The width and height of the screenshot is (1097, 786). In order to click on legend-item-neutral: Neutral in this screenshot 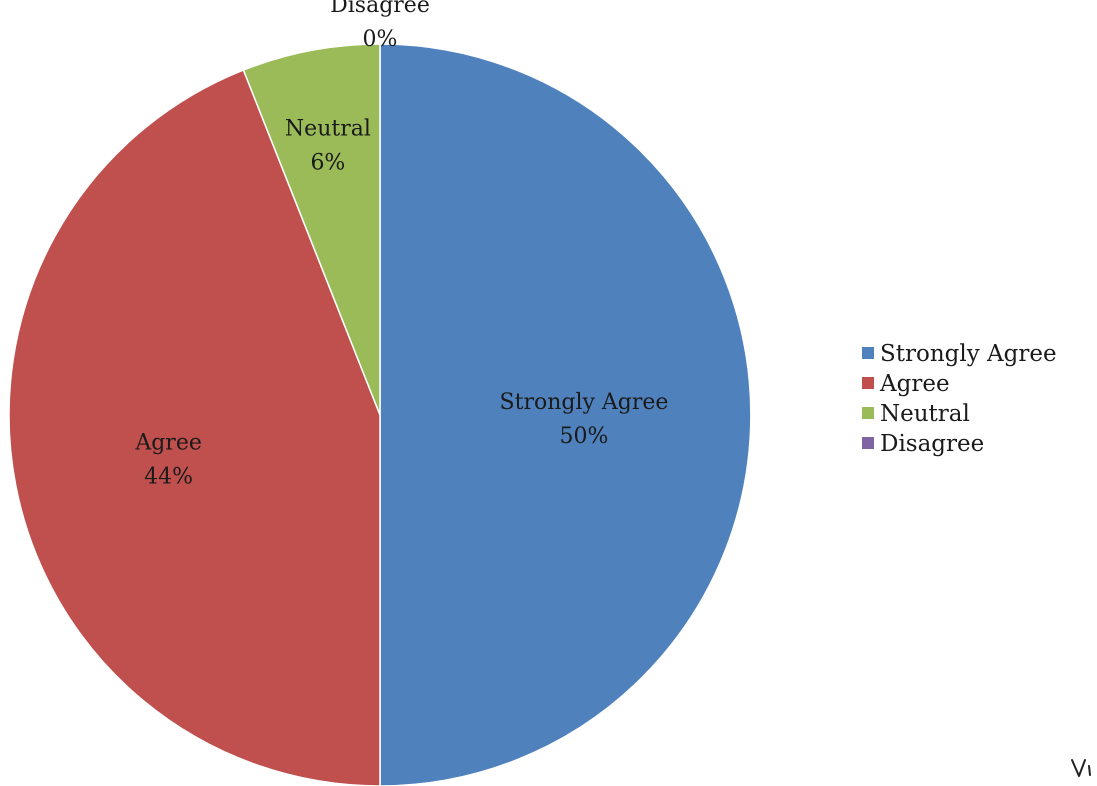, I will do `click(916, 414)`.